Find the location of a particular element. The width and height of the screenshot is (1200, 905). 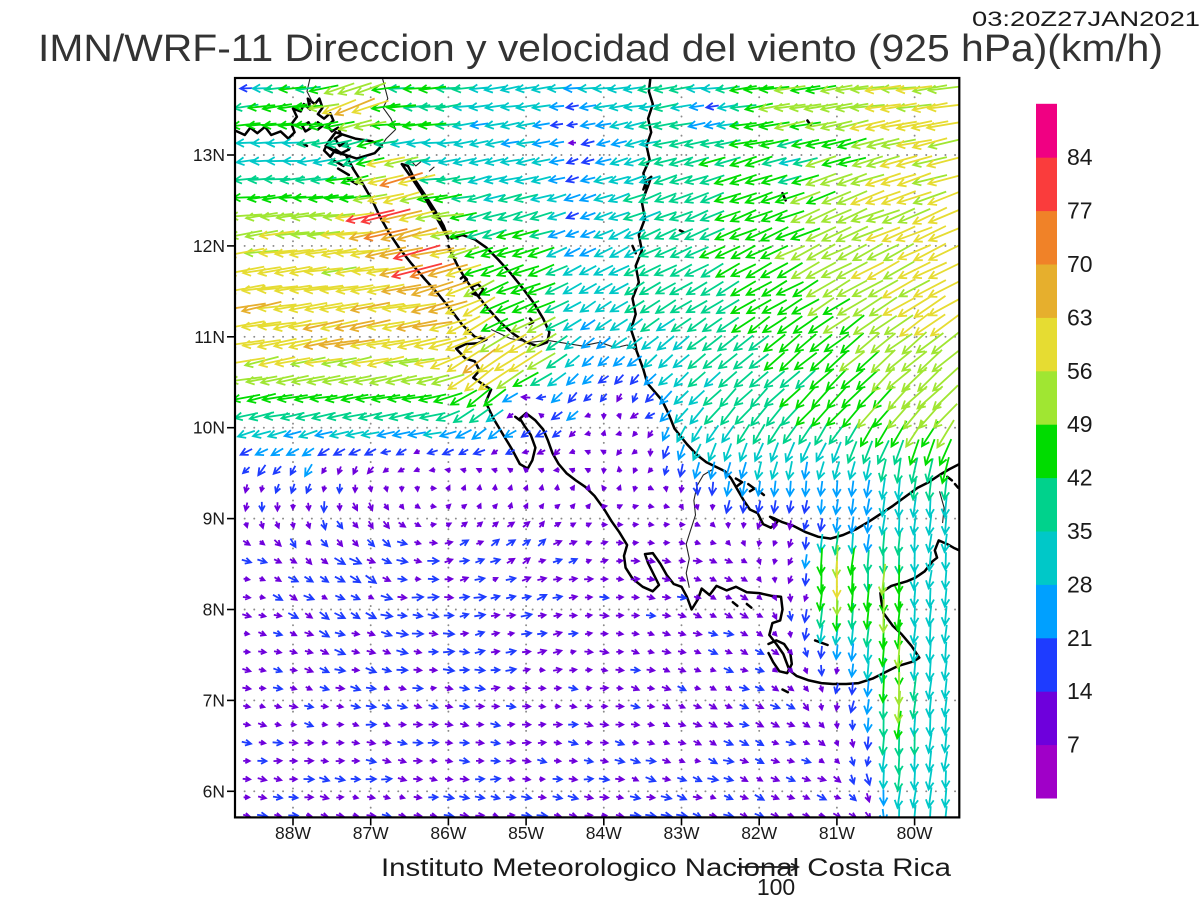

svg-text: 21 is located at coordinates (1080, 638).